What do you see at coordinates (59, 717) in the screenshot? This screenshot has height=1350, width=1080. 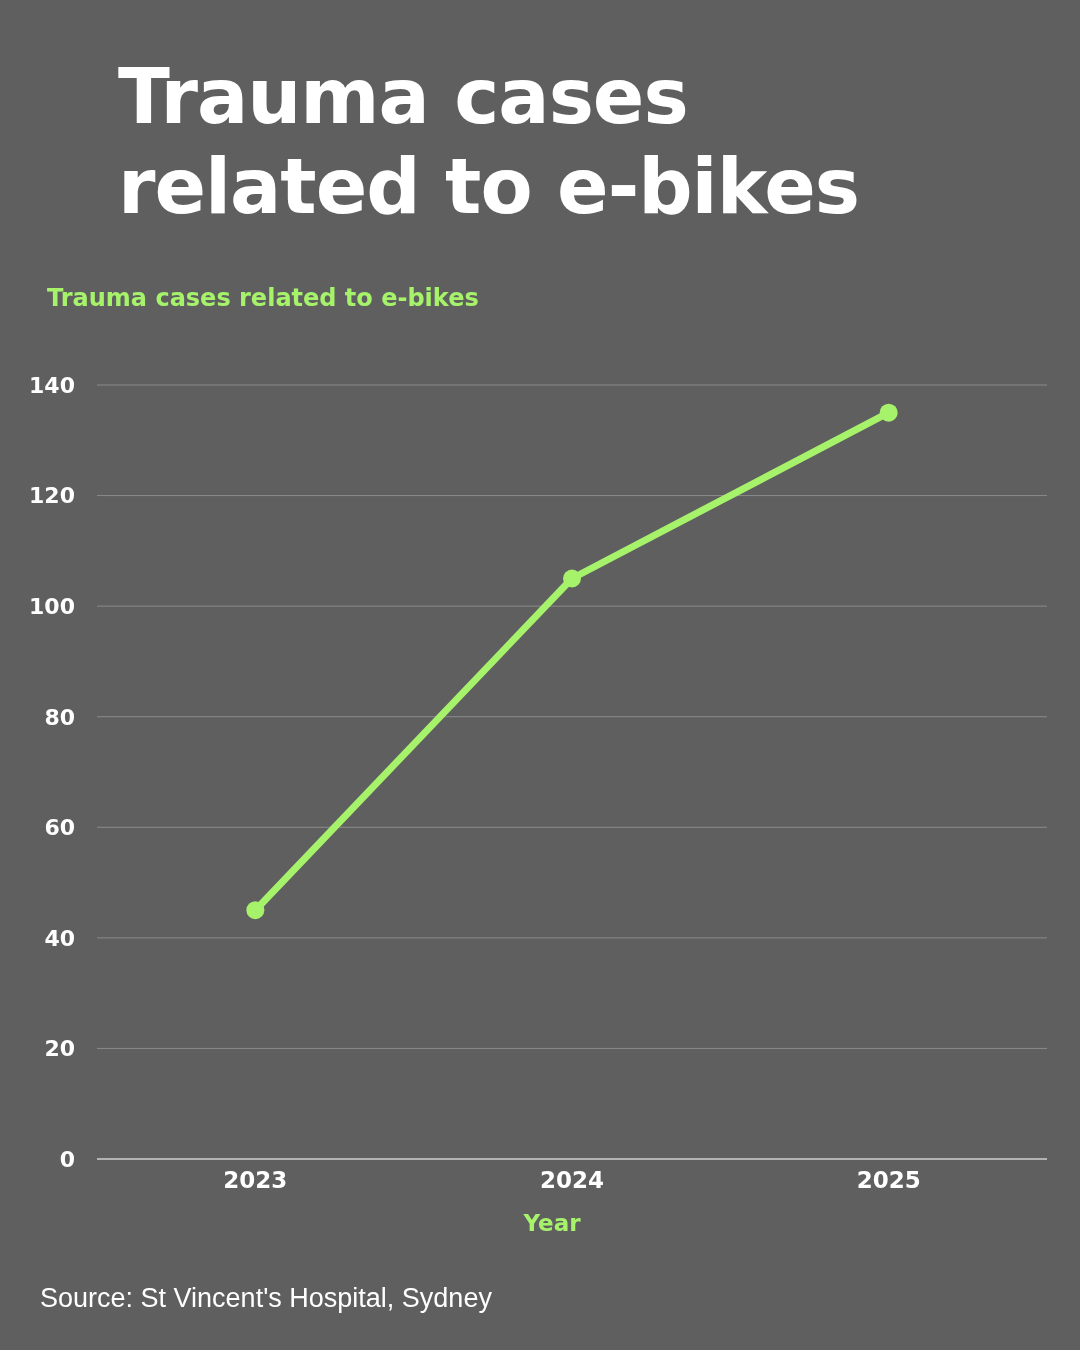 I see `y-tick-label: 80` at bounding box center [59, 717].